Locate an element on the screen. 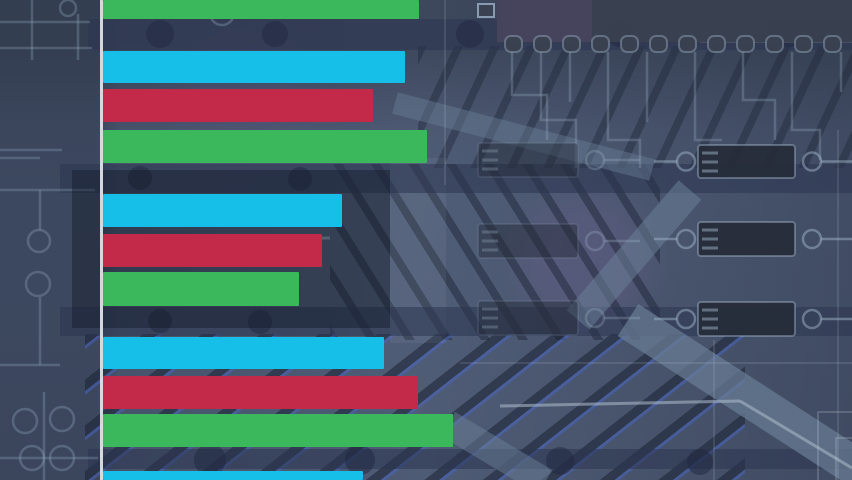 This screenshot has width=852, height=480. chart-bar-blue-row11 is located at coordinates (233, 475).